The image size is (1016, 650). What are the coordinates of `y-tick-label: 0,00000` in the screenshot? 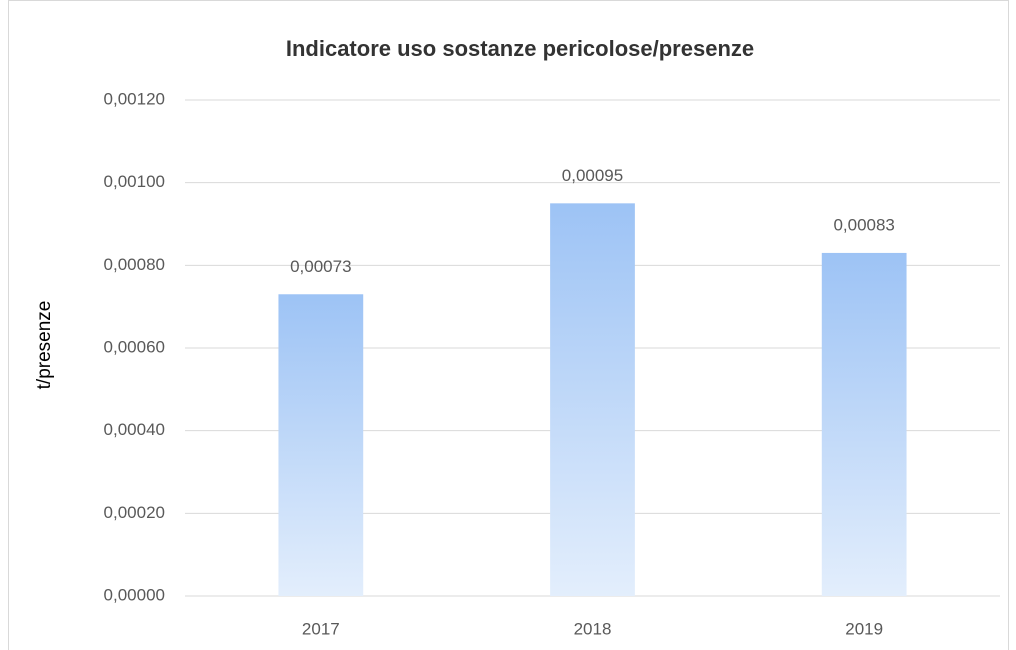 It's located at (134, 594).